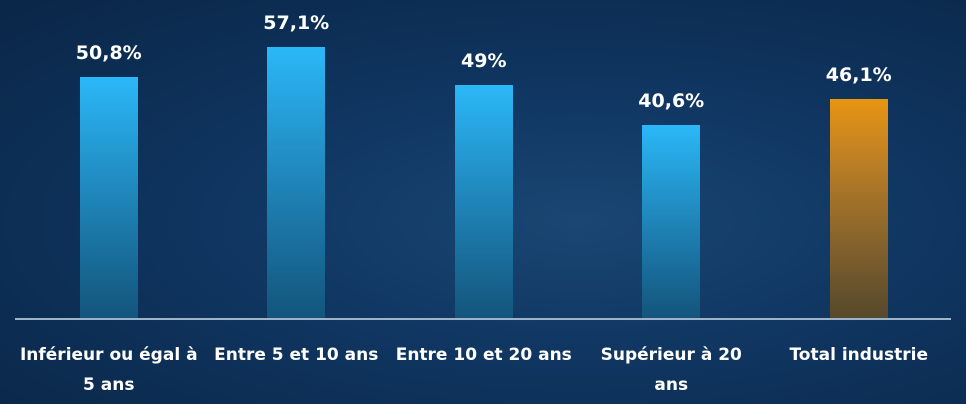 This screenshot has height=404, width=966. Describe the element at coordinates (296, 22) in the screenshot. I see `data-label: 57,1%` at that location.